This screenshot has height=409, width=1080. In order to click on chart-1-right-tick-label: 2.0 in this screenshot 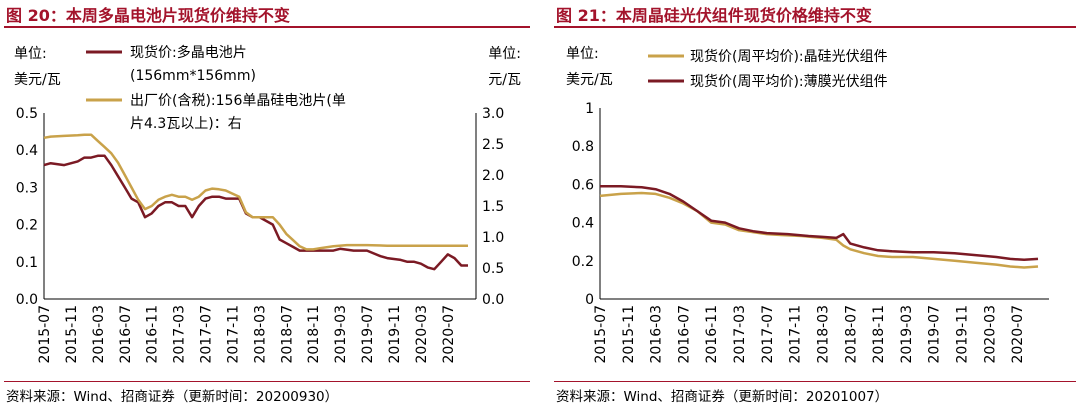, I will do `click(493, 176)`.